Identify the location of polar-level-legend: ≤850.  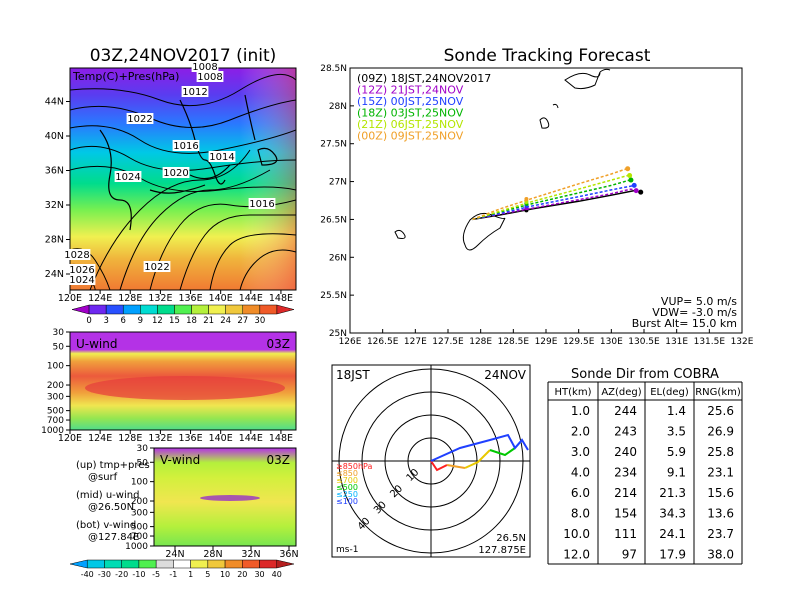
(347, 473).